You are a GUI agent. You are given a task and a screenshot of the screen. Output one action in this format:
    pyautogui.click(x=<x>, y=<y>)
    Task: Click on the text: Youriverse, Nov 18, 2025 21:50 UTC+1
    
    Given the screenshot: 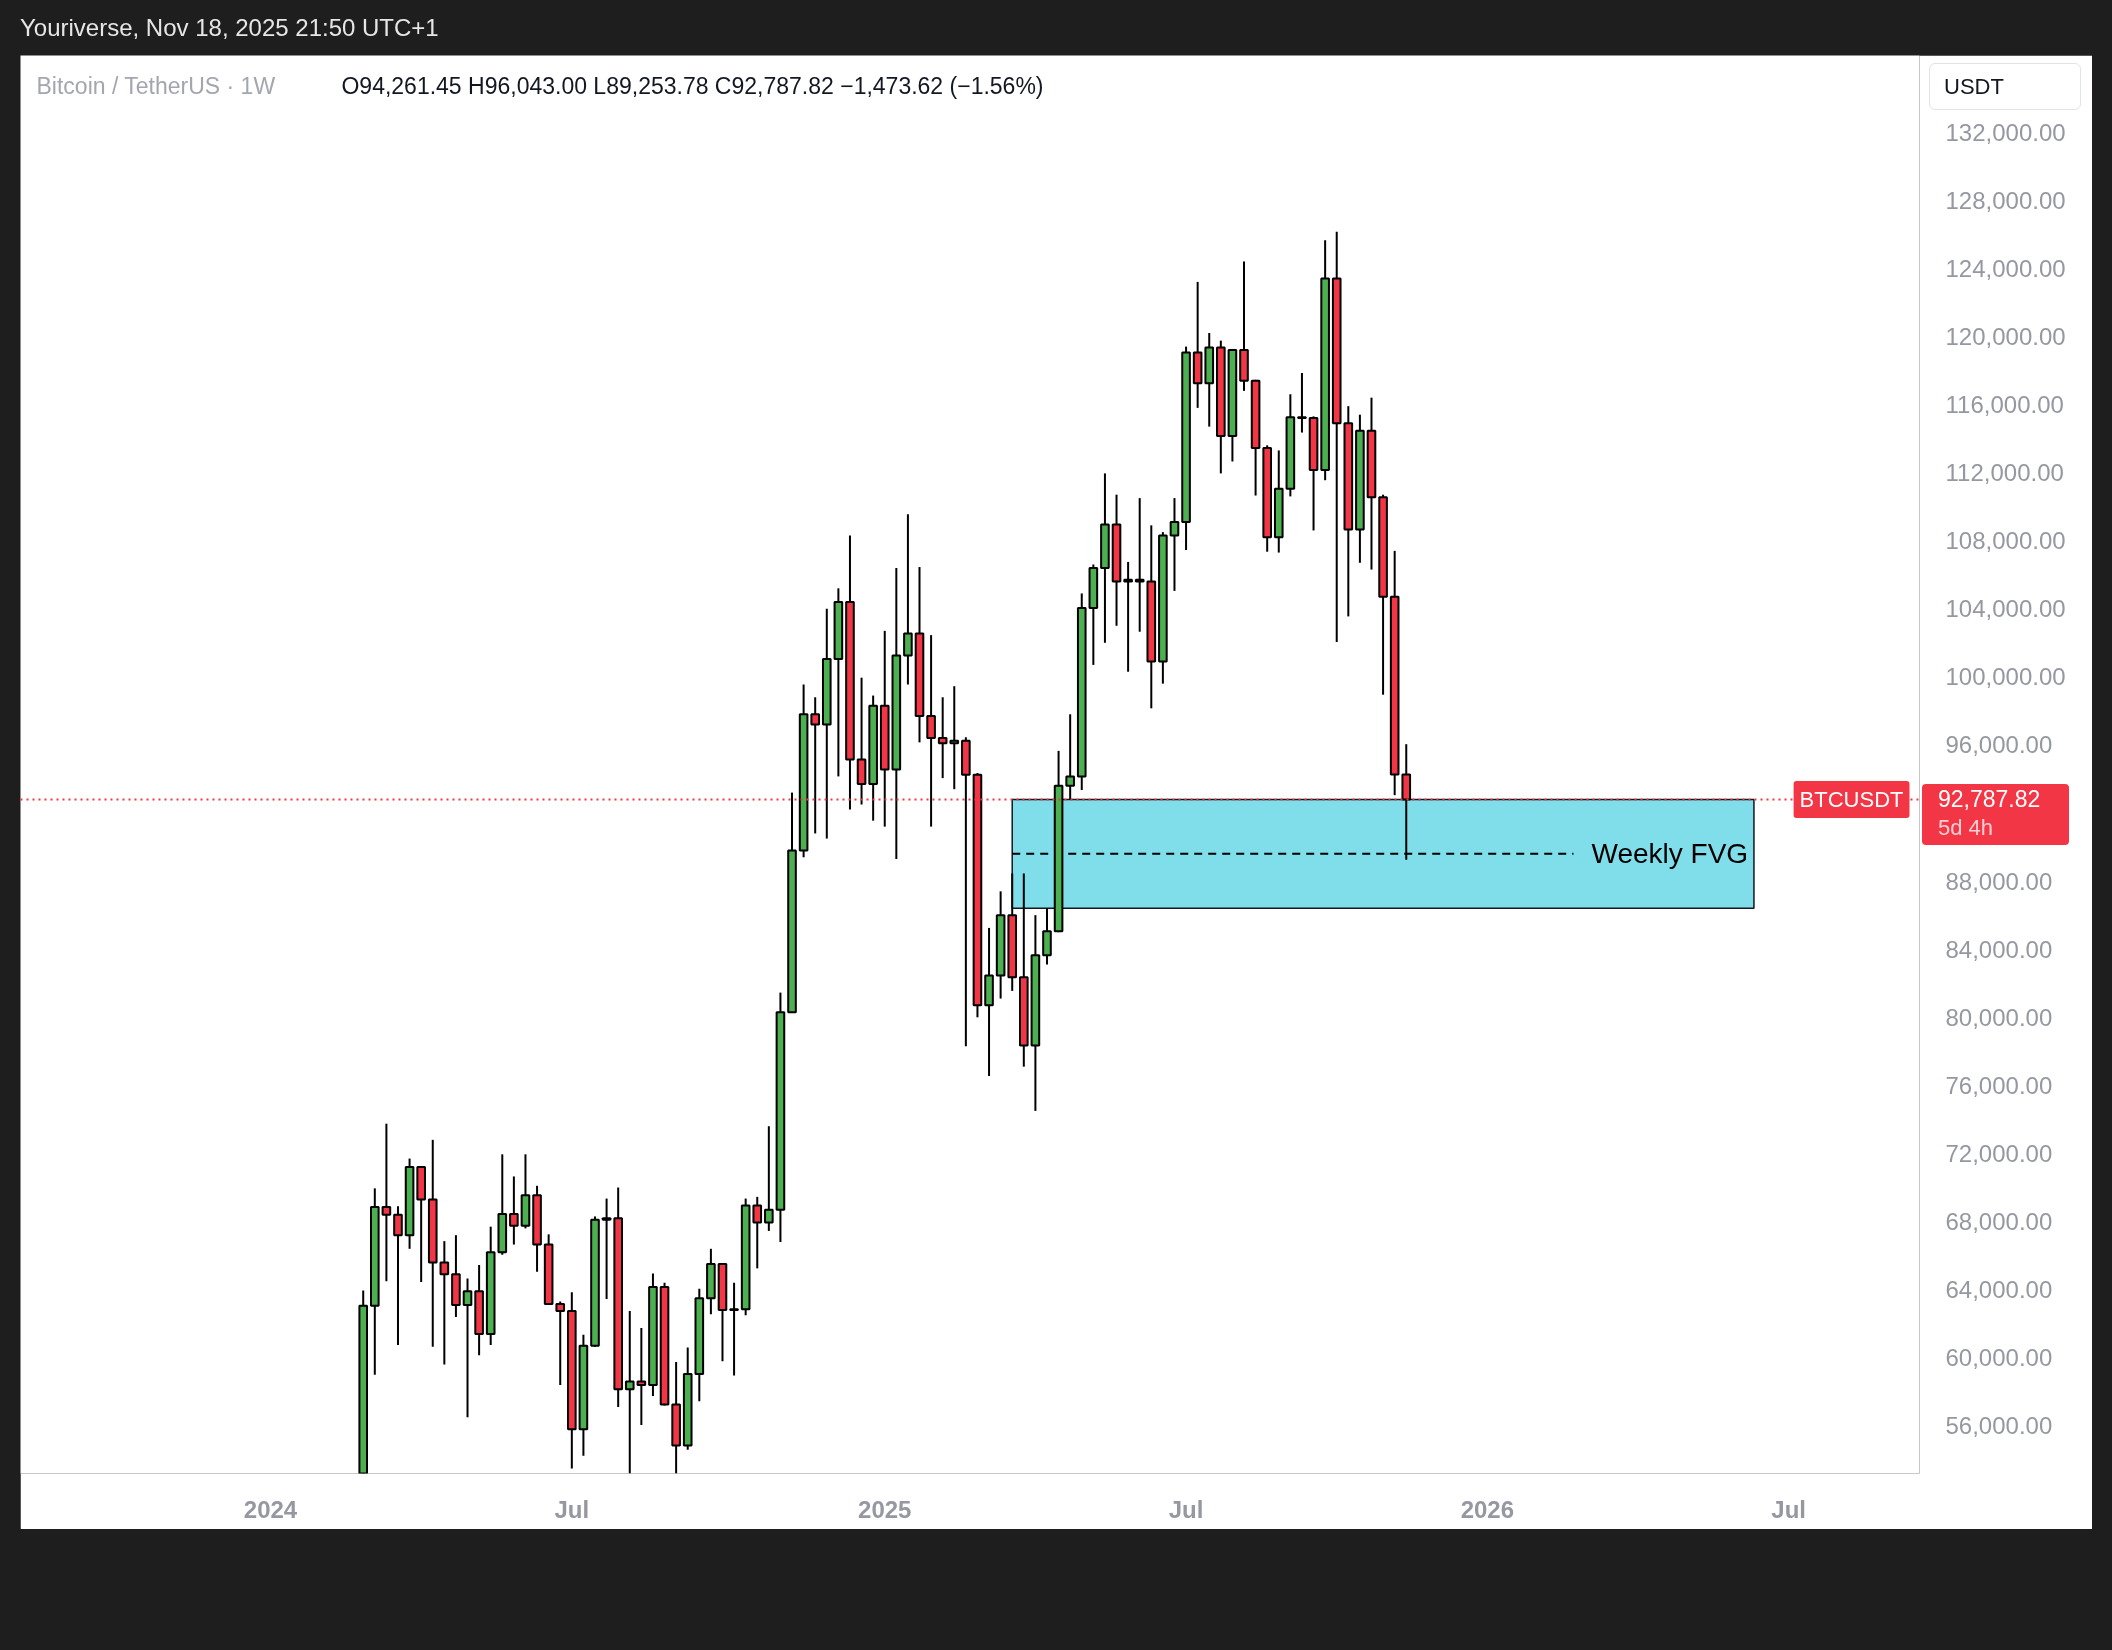 What is the action you would take?
    pyautogui.click(x=229, y=28)
    